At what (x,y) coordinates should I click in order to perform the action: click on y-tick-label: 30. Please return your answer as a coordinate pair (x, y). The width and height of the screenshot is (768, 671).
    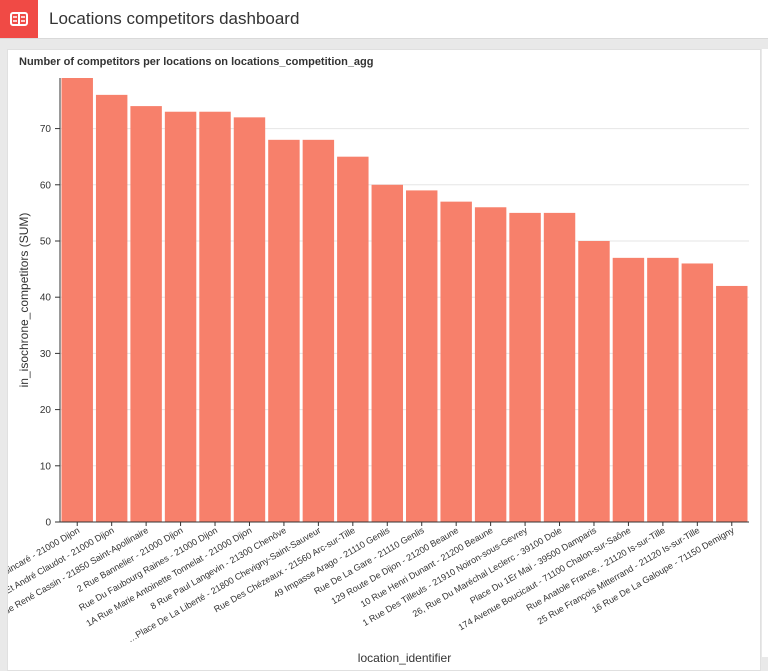
    Looking at the image, I should click on (46, 354).